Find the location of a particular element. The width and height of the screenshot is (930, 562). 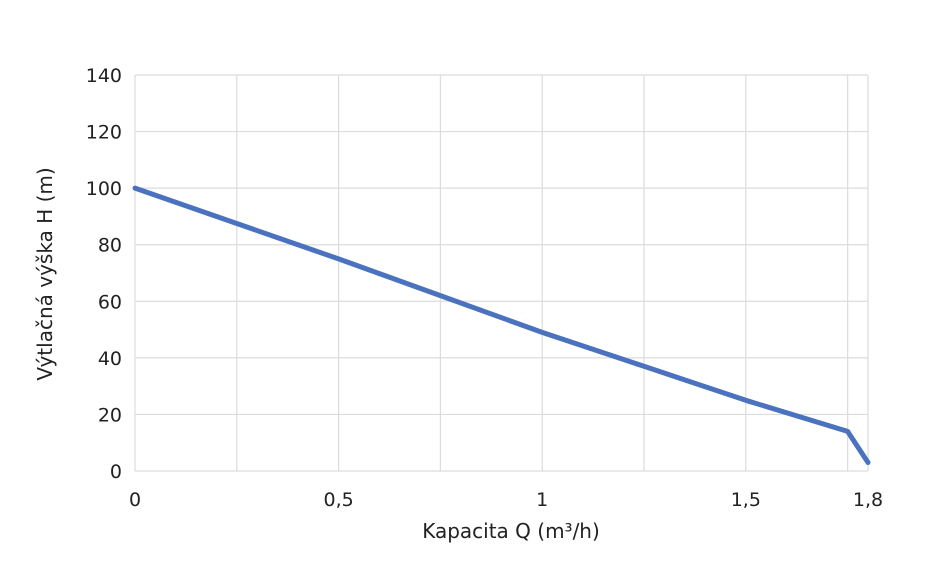

y-axis-title: Výtlačná výška H (m) is located at coordinates (45, 273).